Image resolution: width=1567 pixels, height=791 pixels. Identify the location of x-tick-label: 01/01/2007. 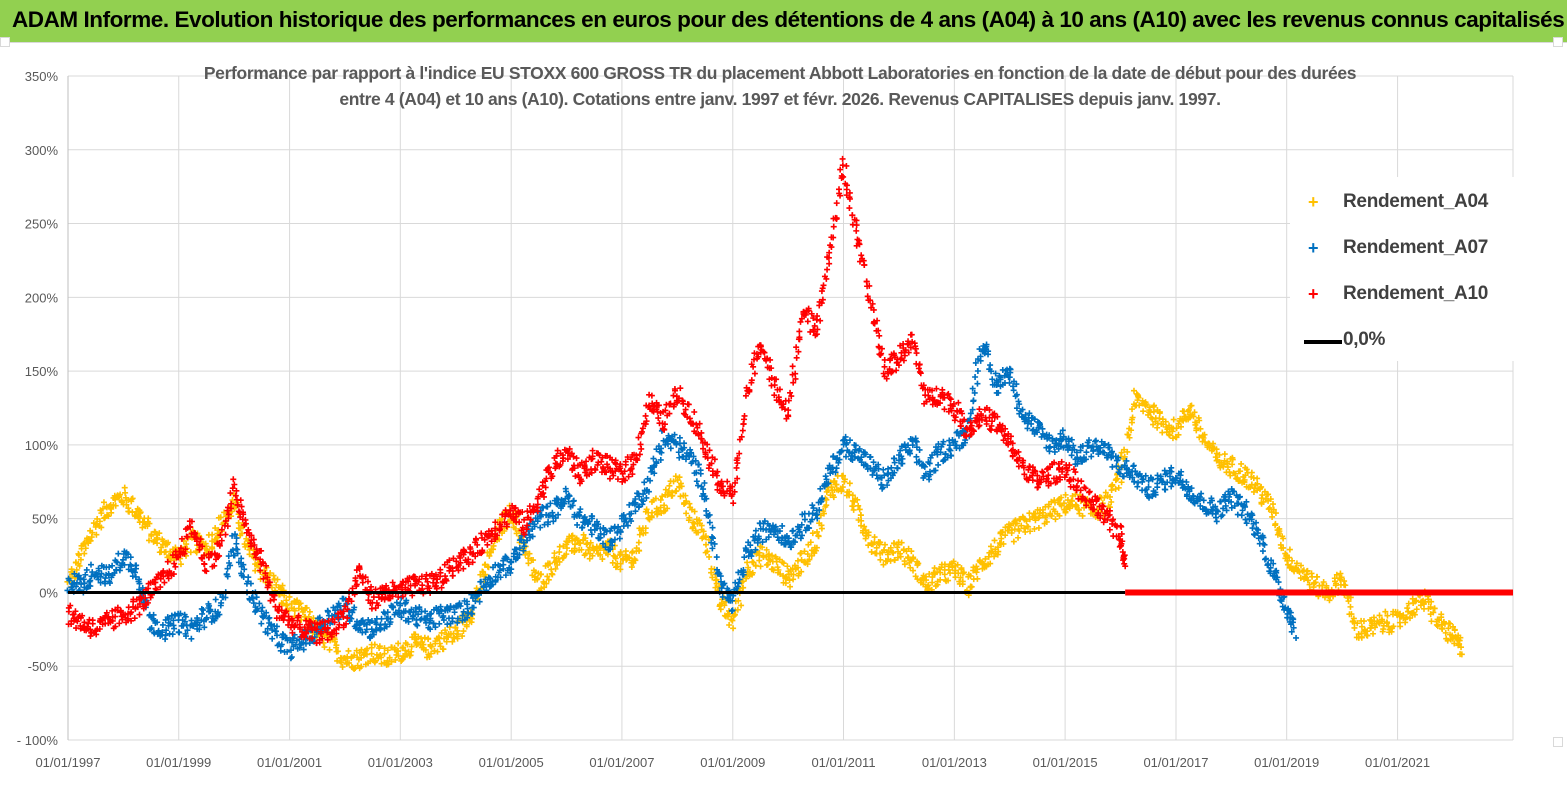
(621, 762).